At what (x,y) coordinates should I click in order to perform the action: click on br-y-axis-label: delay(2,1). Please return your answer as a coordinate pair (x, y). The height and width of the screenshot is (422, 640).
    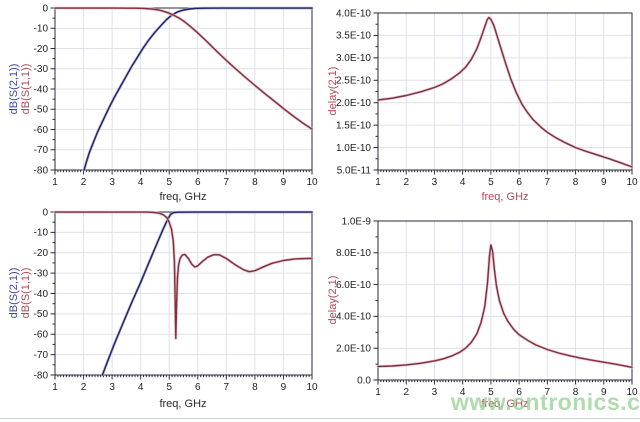
    Looking at the image, I should click on (333, 300).